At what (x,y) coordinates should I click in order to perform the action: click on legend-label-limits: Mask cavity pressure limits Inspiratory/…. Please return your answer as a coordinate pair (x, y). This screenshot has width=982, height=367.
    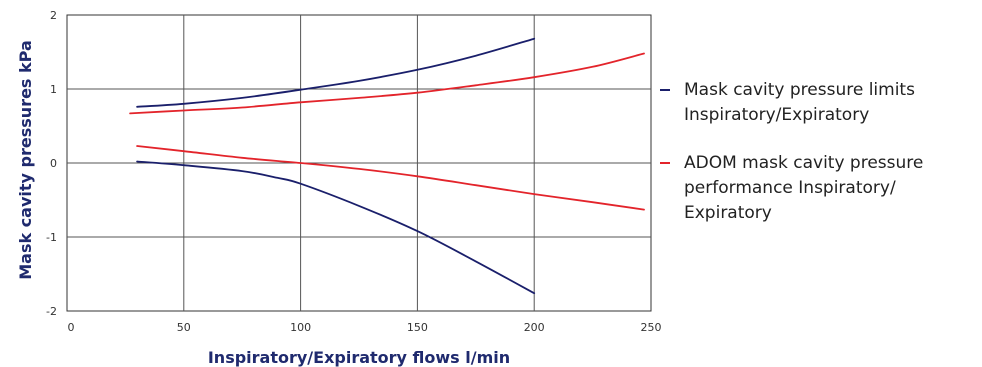
    Looking at the image, I should click on (799, 102).